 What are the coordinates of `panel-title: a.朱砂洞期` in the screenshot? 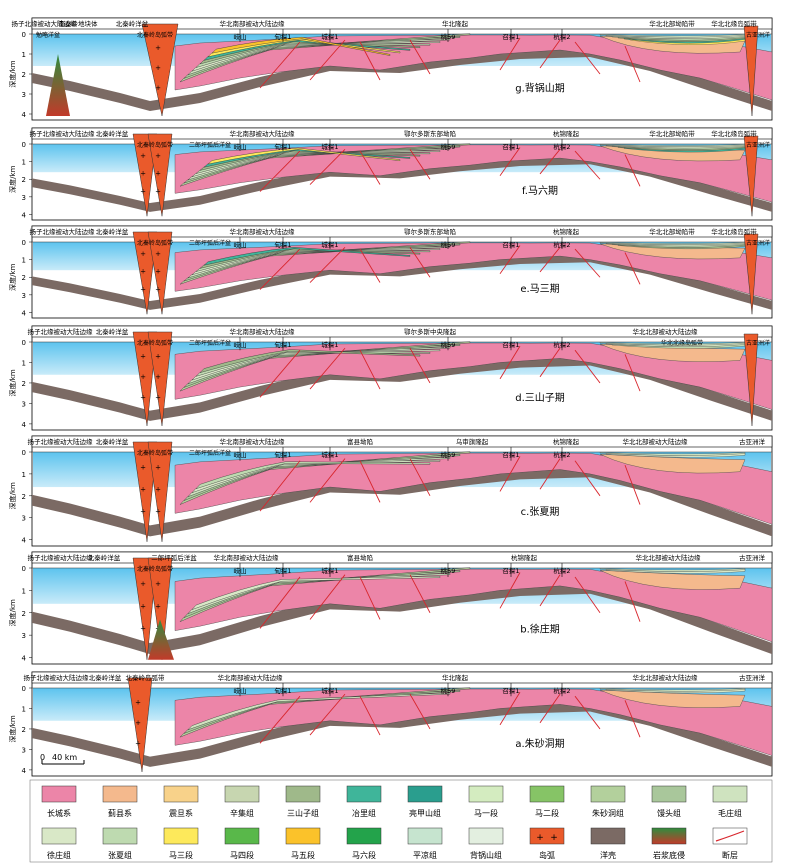 It's located at (539, 743).